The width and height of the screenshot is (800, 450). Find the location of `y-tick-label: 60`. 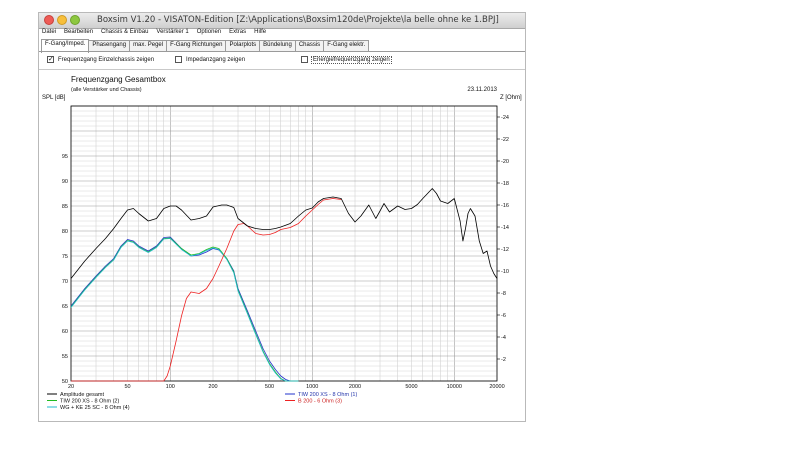

y-tick-label: 60 is located at coordinates (65, 332).